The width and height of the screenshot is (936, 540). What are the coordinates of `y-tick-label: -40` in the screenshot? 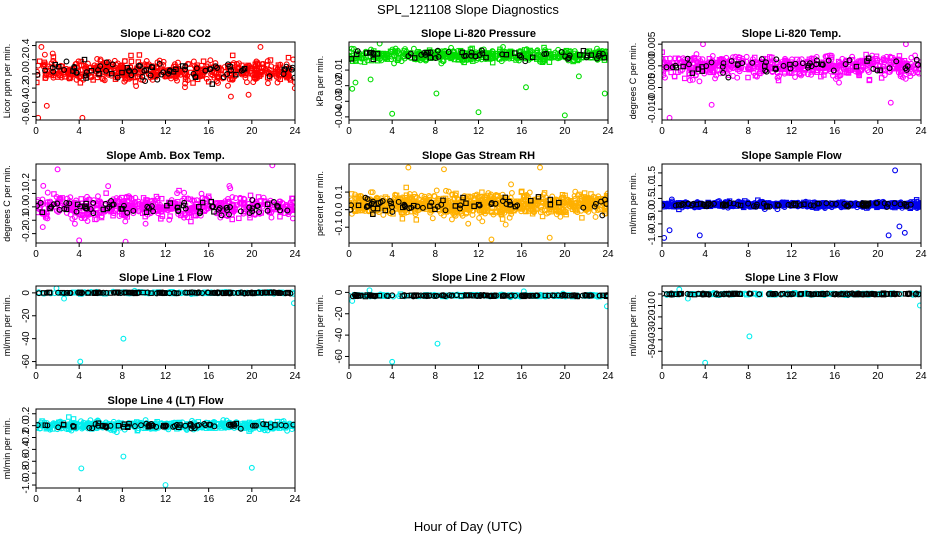 It's located at (26, 338).